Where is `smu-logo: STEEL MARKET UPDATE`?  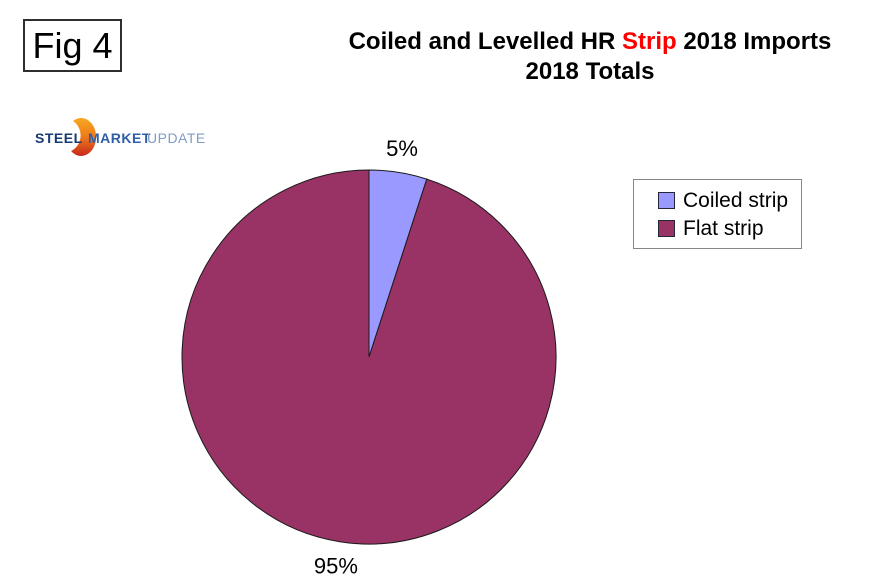 smu-logo: STEEL MARKET UPDATE is located at coordinates (120, 137).